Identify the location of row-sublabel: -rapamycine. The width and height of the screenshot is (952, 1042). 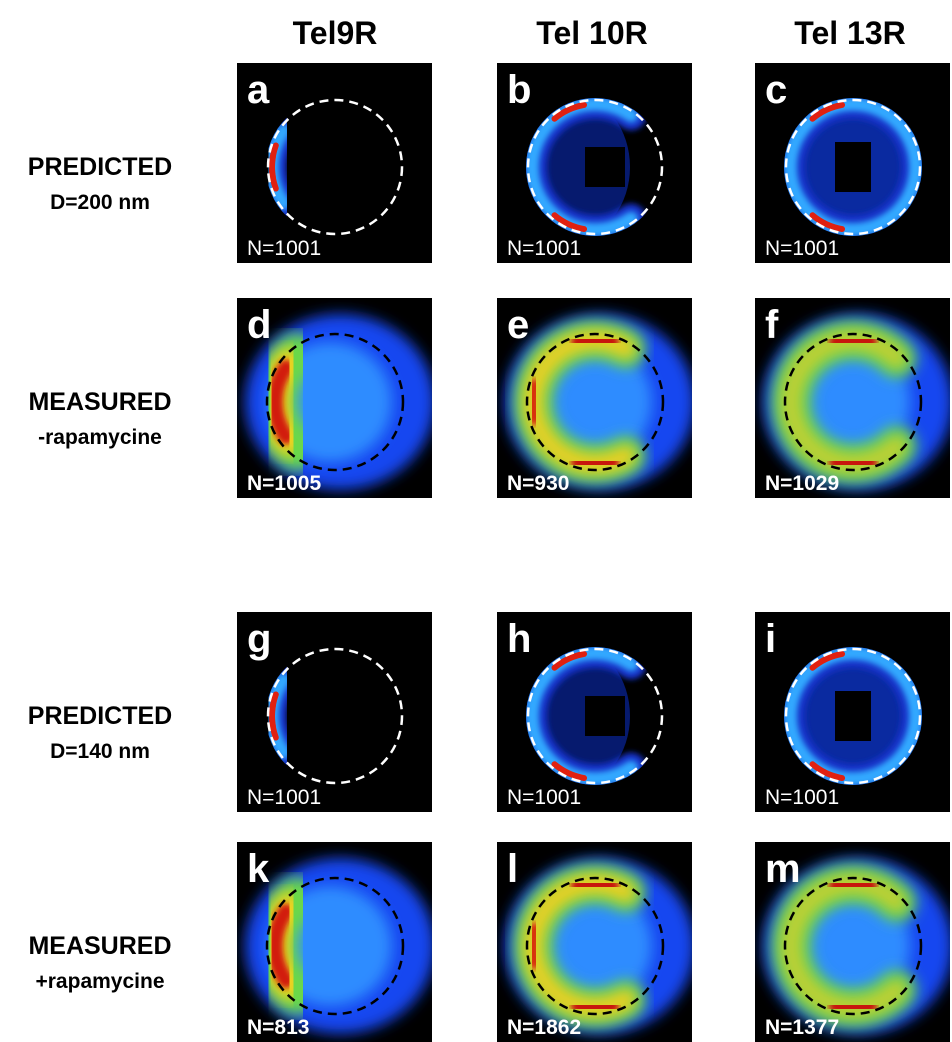
(100, 437).